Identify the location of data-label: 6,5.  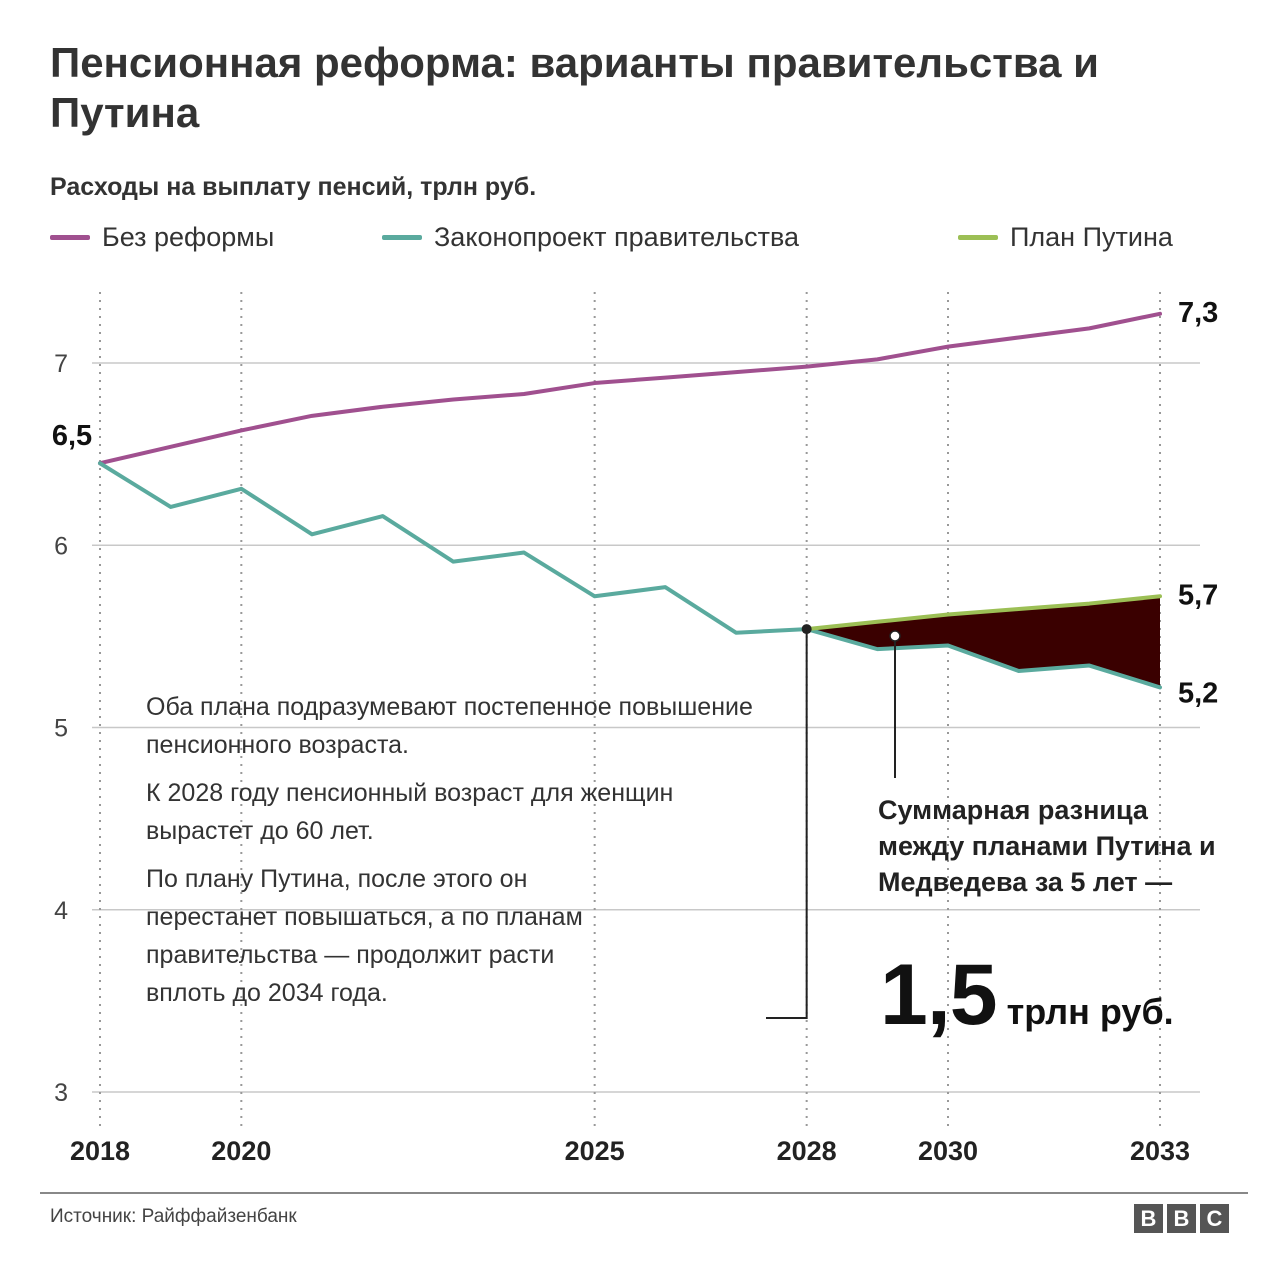
(72, 436).